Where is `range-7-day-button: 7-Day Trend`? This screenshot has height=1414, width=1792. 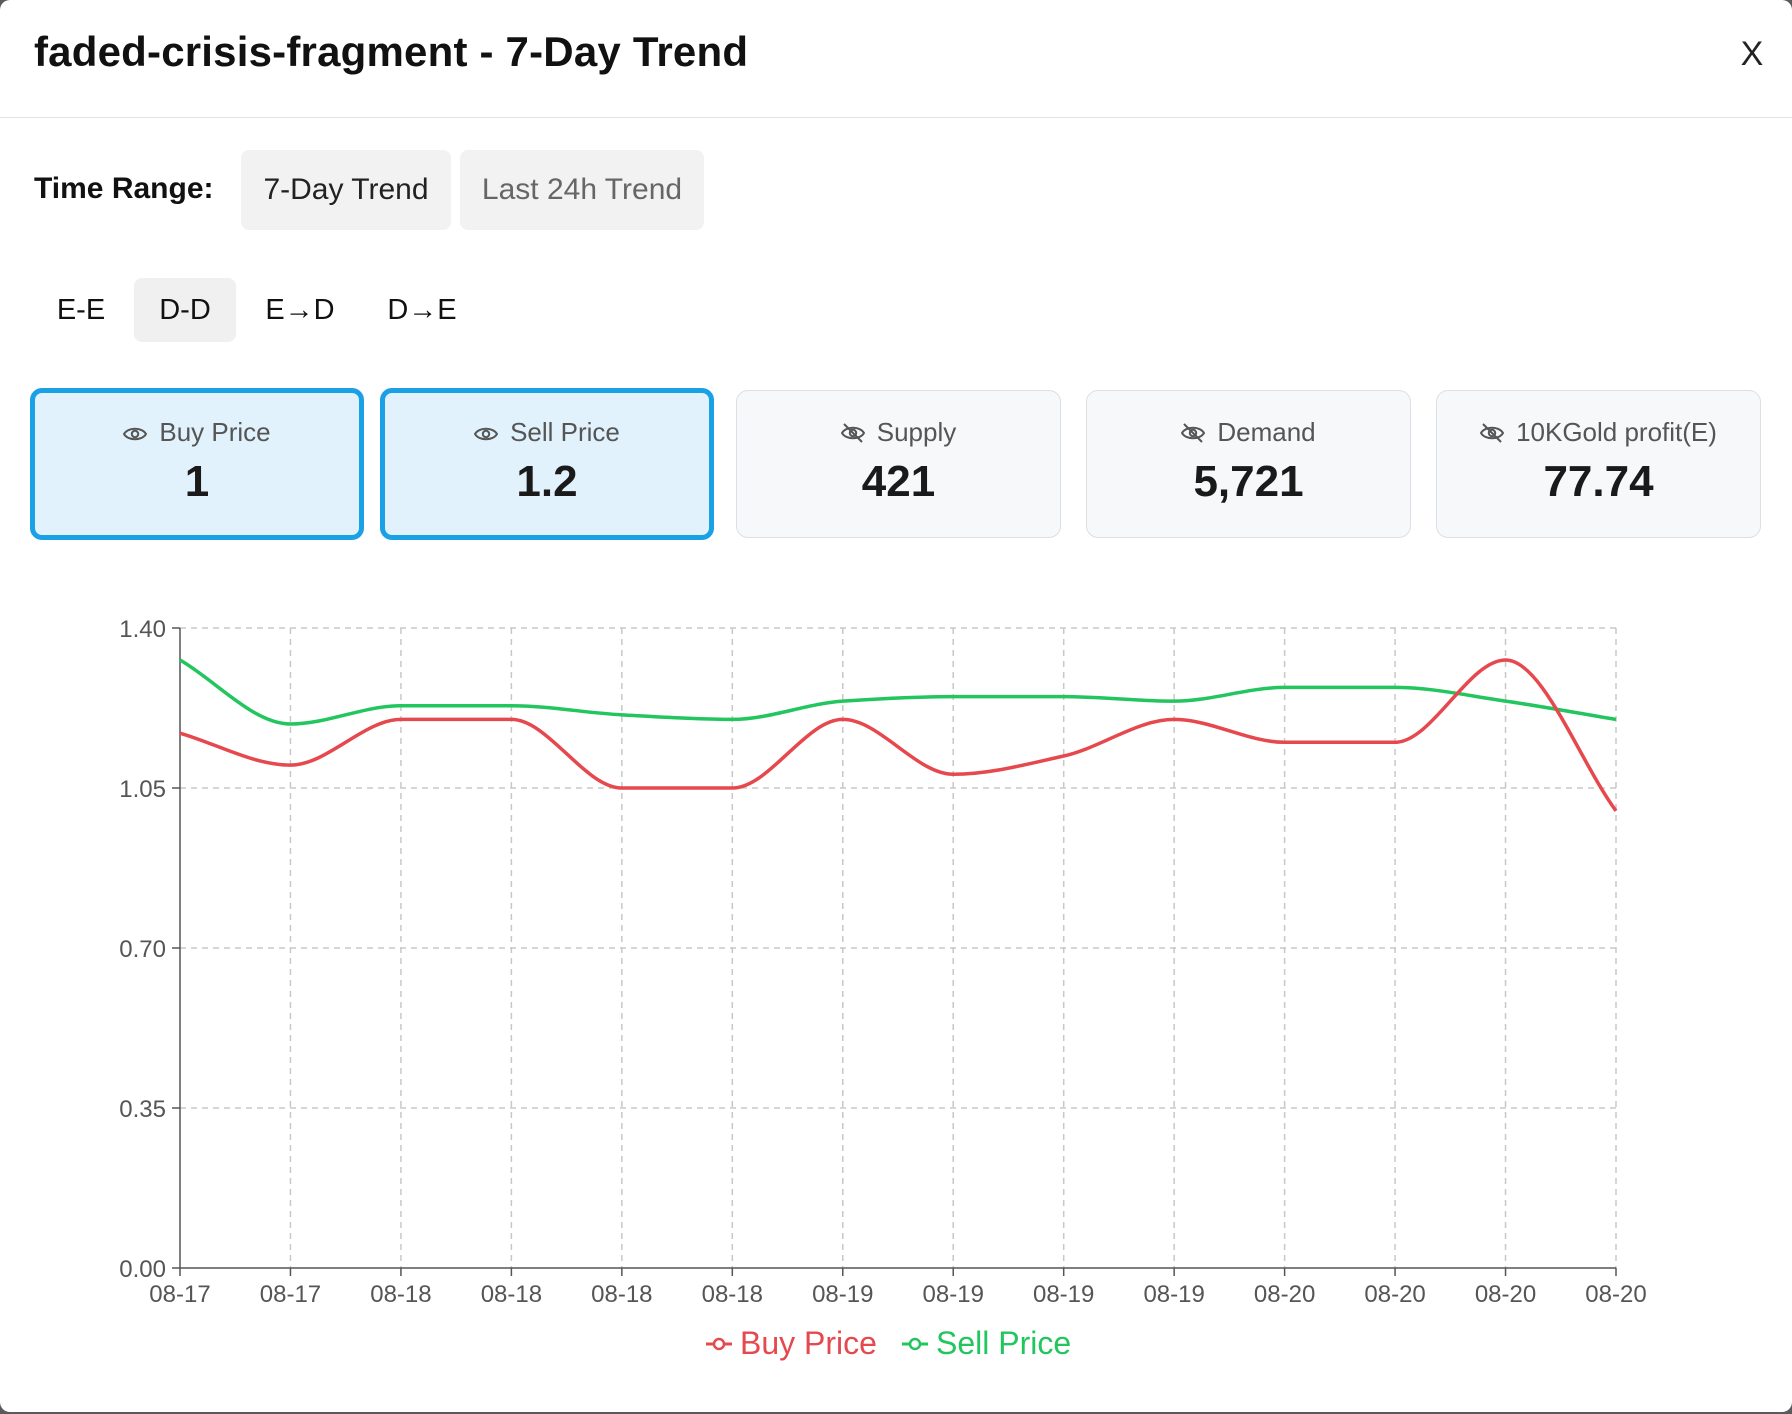 range-7-day-button: 7-Day Trend is located at coordinates (346, 190).